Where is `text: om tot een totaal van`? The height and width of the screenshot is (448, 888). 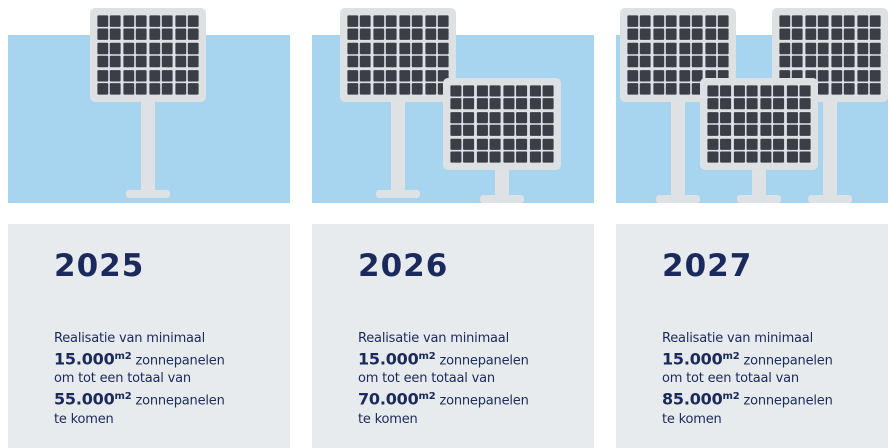 text: om tot een totaal van is located at coordinates (730, 379).